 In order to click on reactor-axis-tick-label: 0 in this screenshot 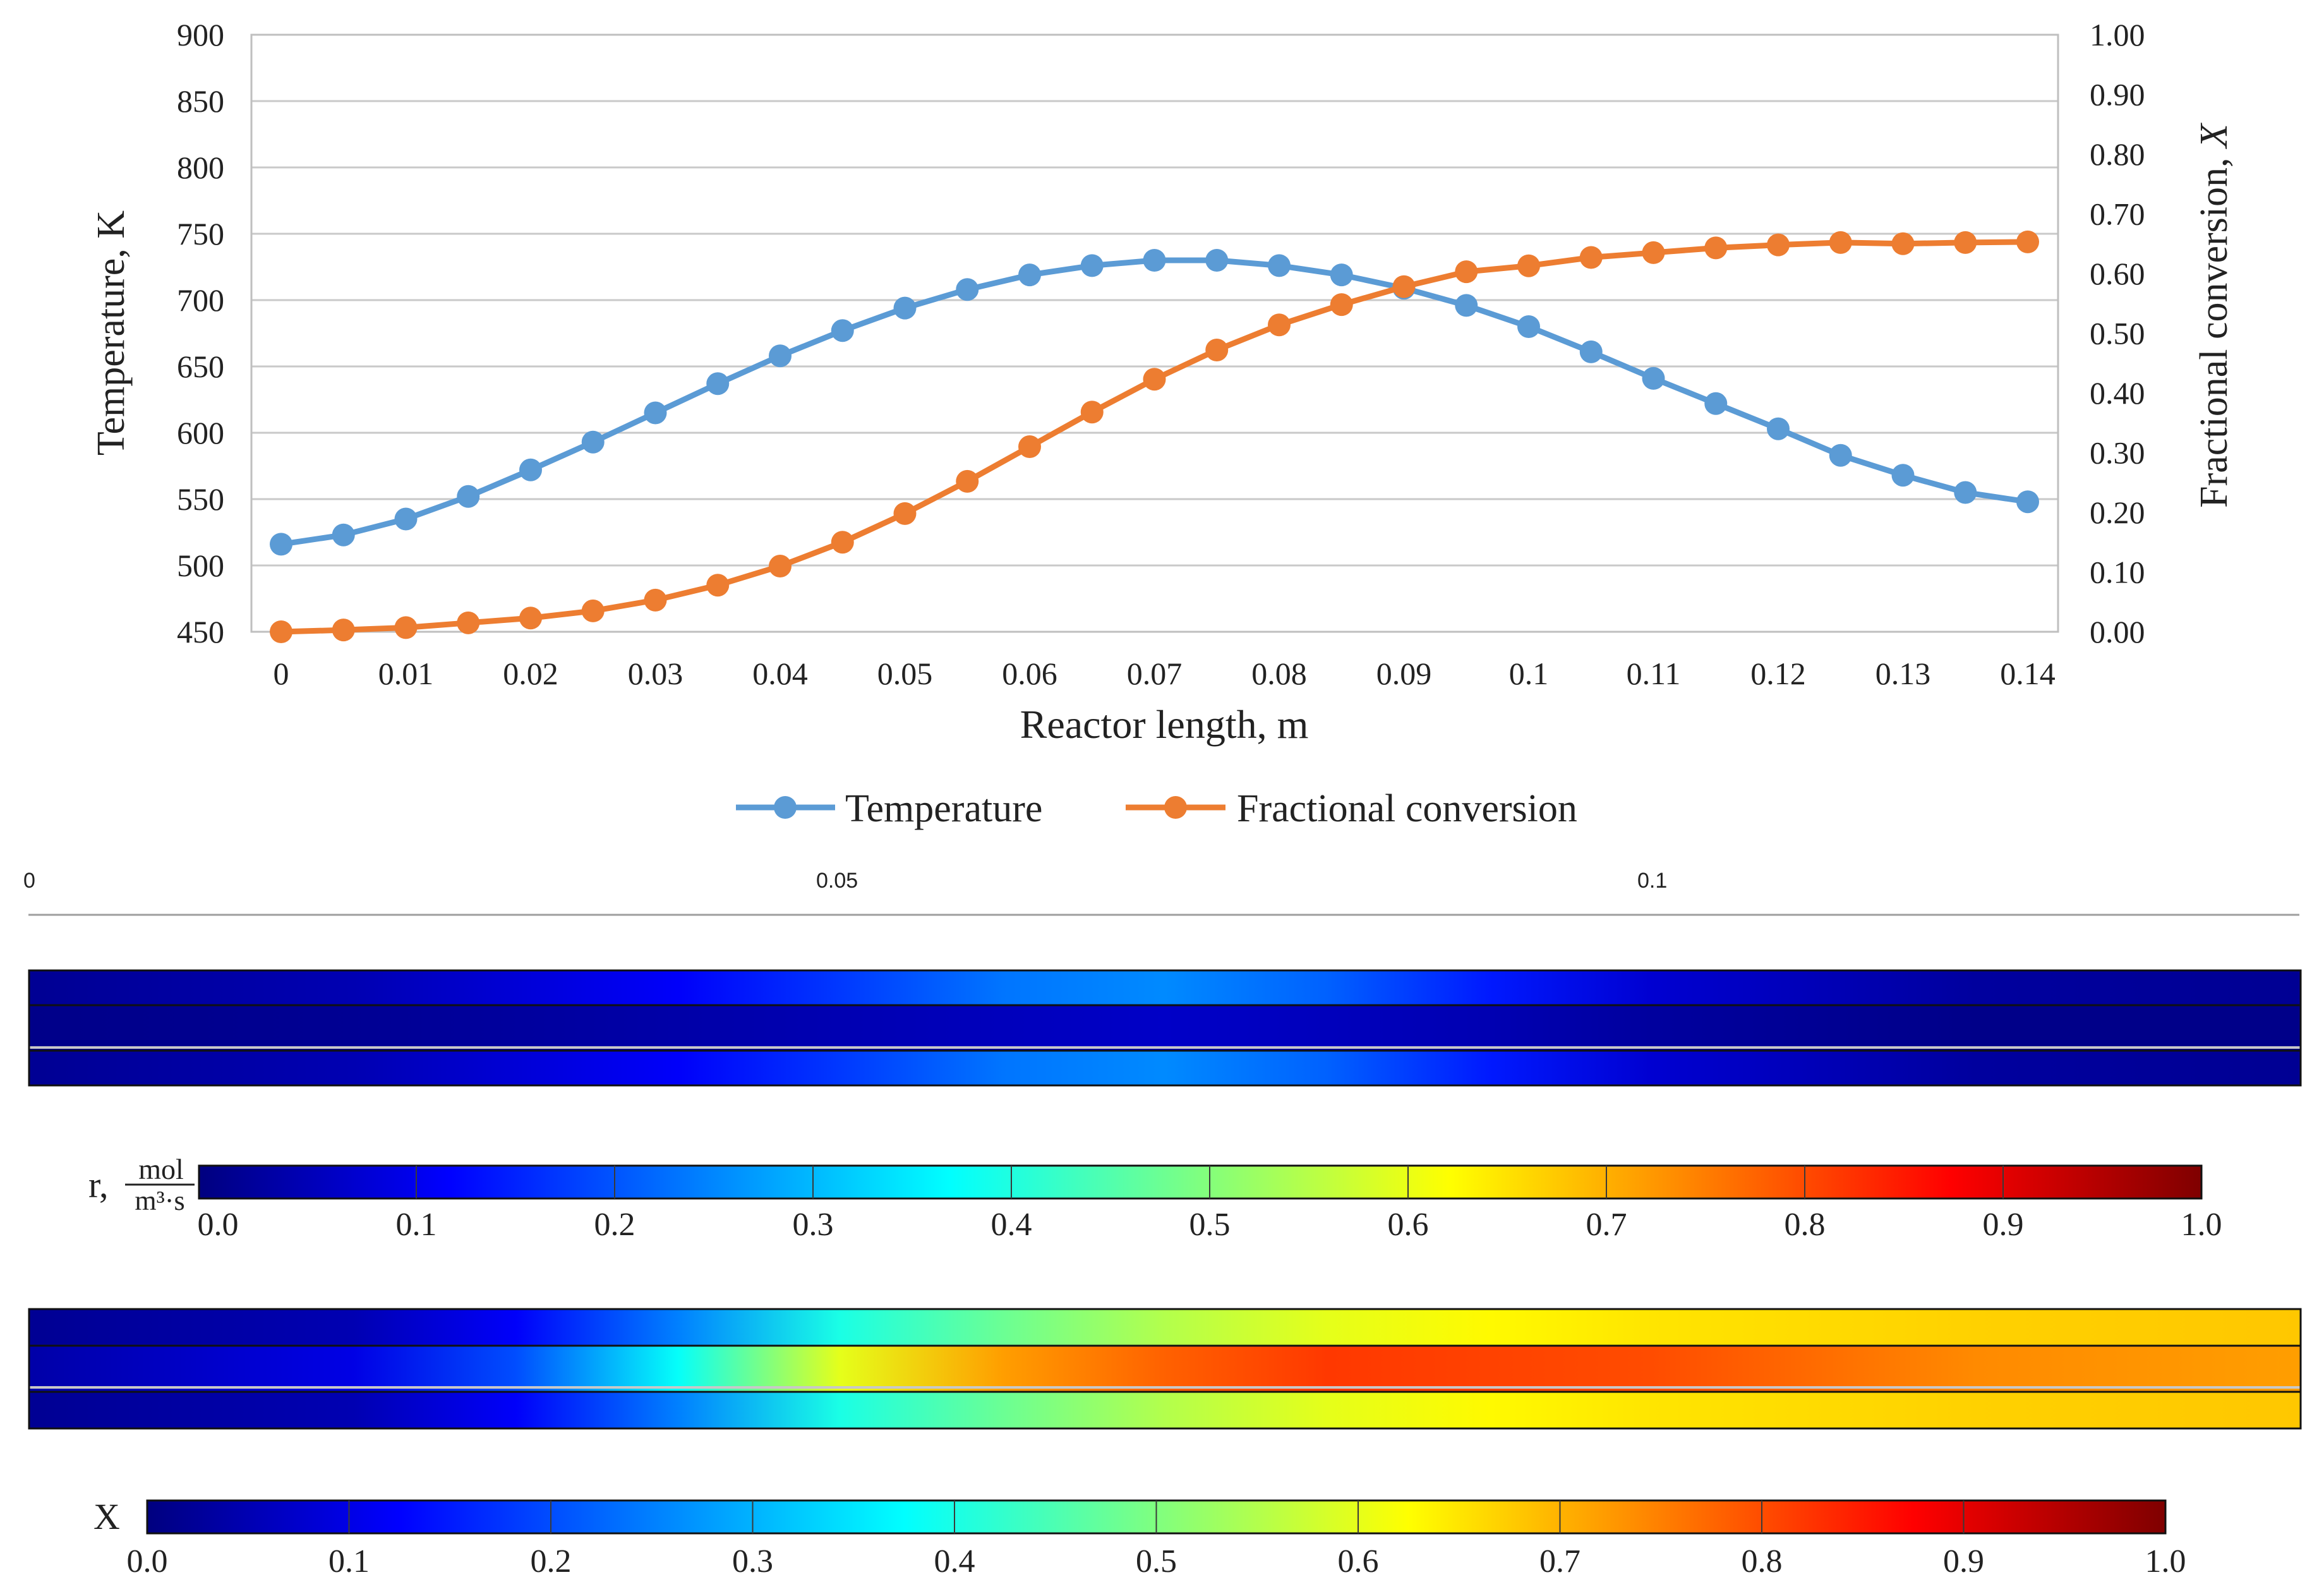, I will do `click(29, 881)`.